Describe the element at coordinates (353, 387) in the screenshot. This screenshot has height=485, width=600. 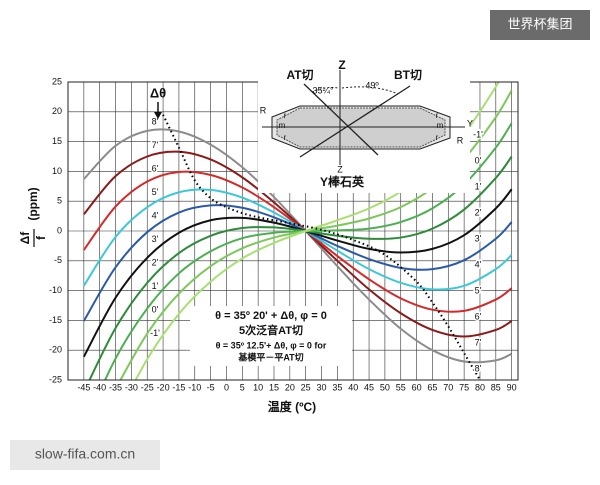
I see `x-tick-label: 40` at that location.